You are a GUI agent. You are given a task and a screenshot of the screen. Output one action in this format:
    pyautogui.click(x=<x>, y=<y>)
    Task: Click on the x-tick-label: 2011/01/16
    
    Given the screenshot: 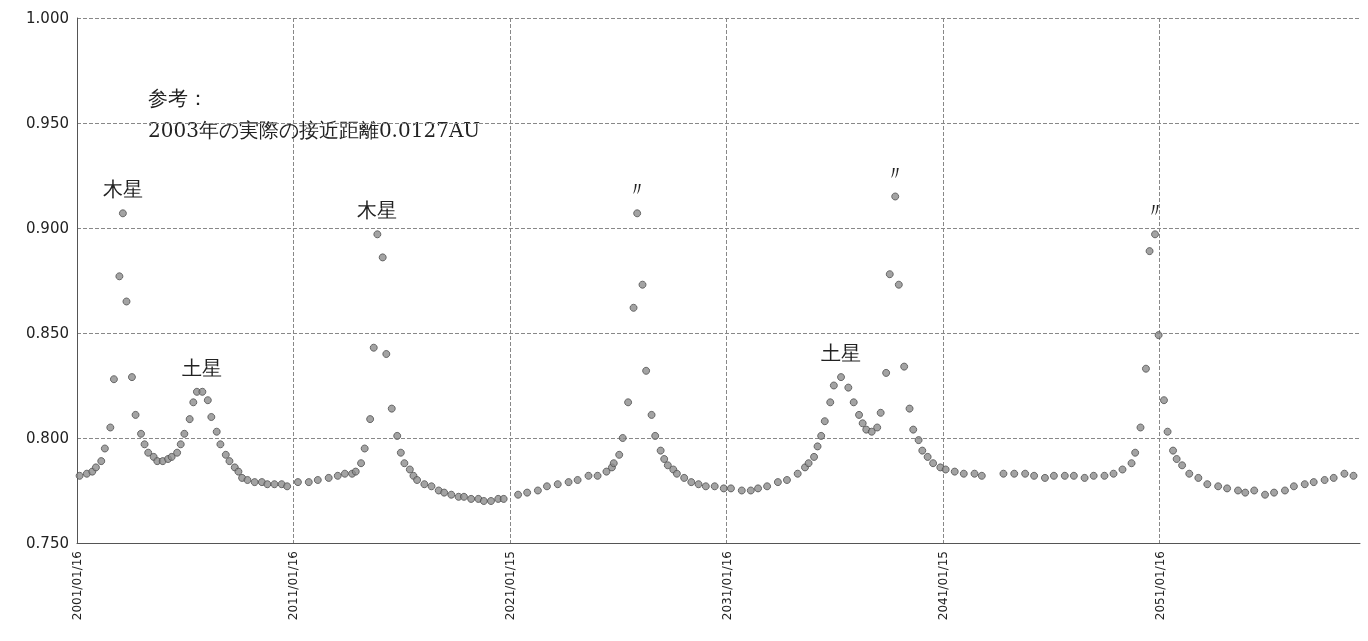 What is the action you would take?
    pyautogui.click(x=293, y=586)
    